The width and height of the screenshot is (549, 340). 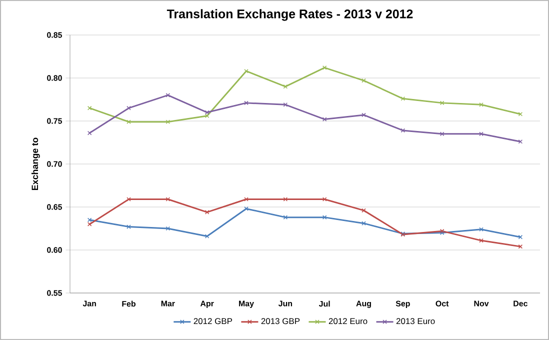 What do you see at coordinates (35, 164) in the screenshot?
I see `y-axis-title: Exchange to` at bounding box center [35, 164].